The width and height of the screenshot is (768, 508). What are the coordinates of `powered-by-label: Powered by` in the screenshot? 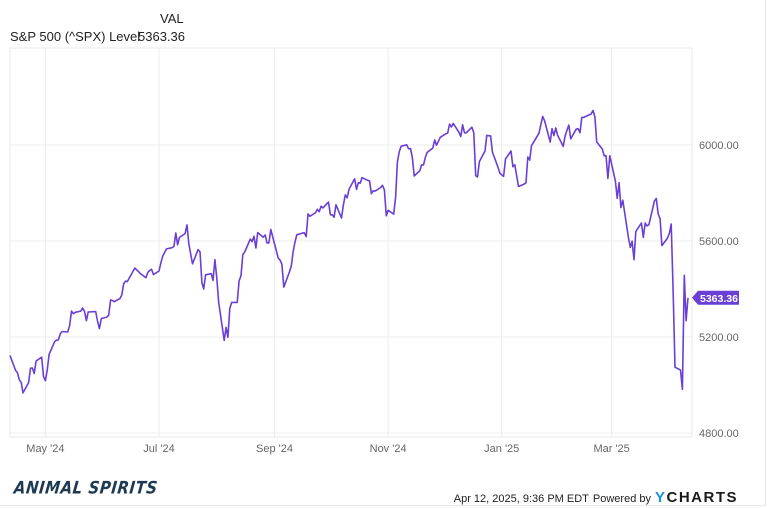 It's located at (621, 499).